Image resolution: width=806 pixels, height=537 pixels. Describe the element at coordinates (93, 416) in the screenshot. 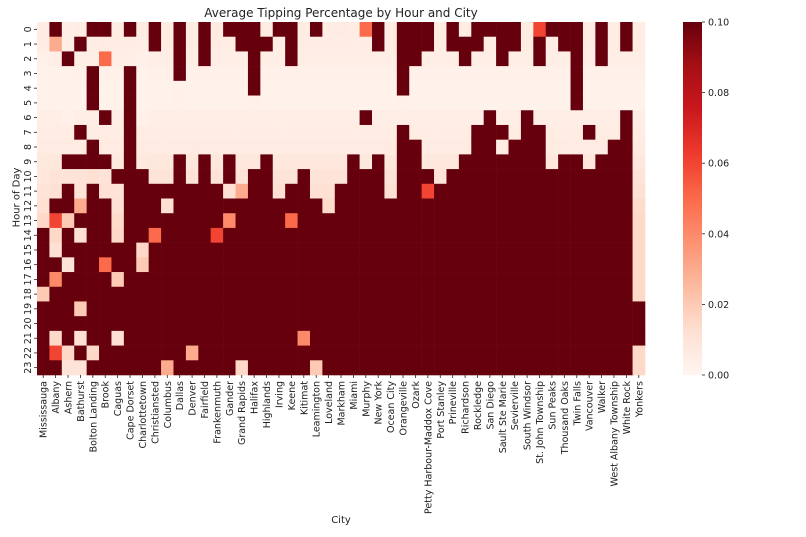

I see `x-tick-label: Bolton Landing` at that location.